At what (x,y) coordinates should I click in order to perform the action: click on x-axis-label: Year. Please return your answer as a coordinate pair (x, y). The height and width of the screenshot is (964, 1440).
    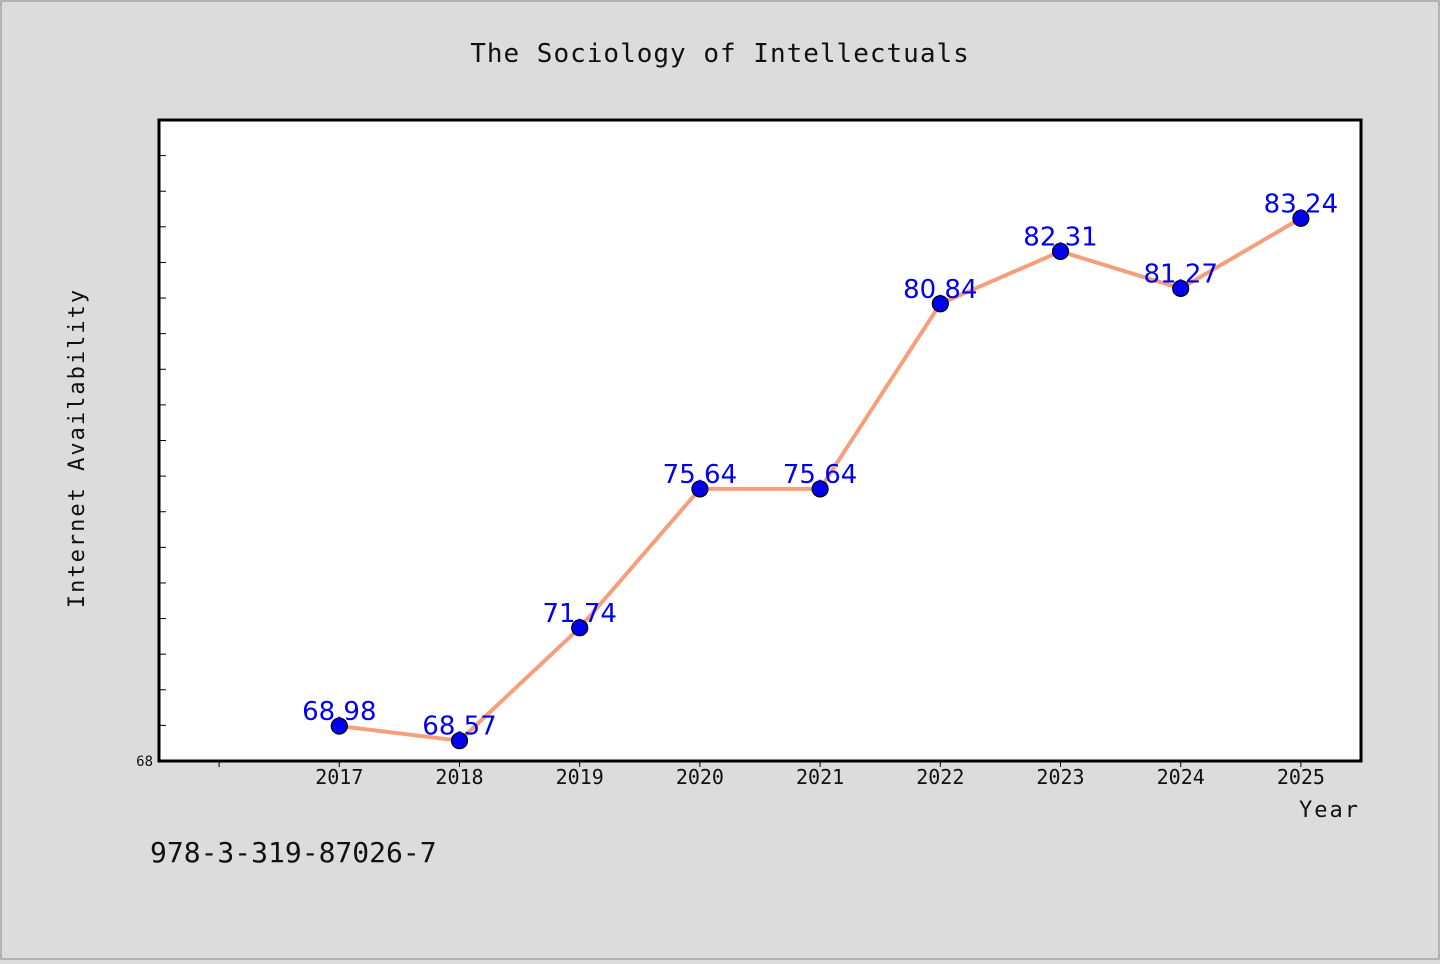
    Looking at the image, I should click on (1329, 810).